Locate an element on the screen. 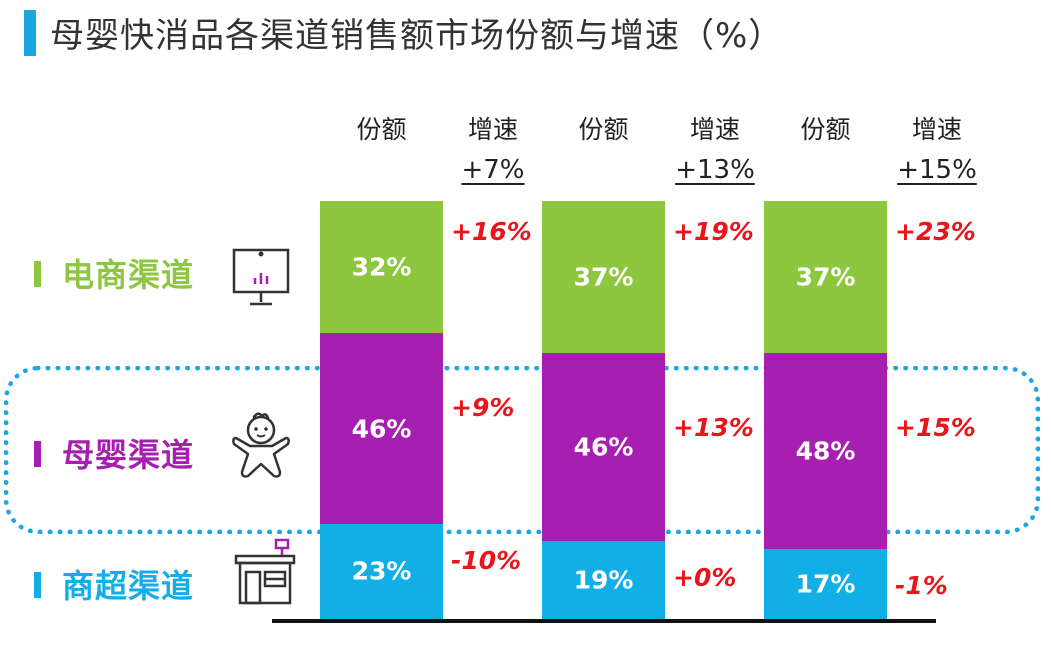 The width and height of the screenshot is (1051, 660). growth-label: +19% is located at coordinates (713, 231).